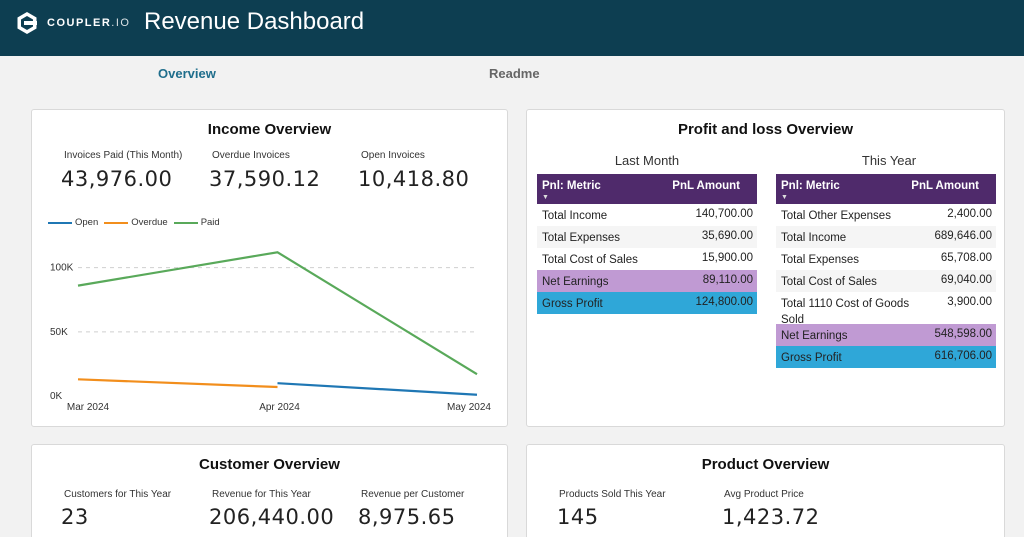 This screenshot has height=537, width=1024. I want to click on legend-label-paid: Paid, so click(210, 222).